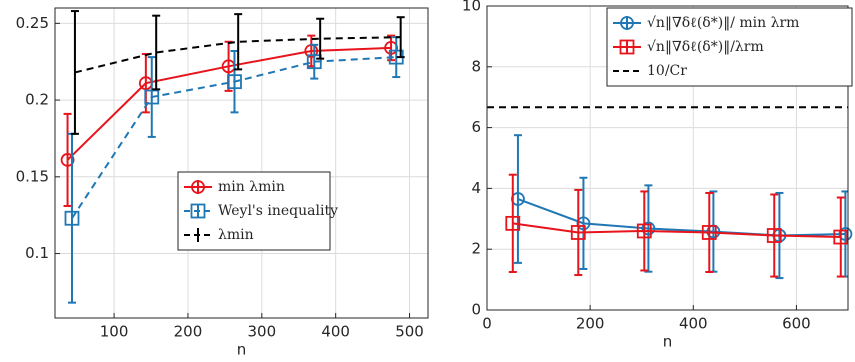 The width and height of the screenshot is (855, 362). Describe the element at coordinates (667, 71) in the screenshot. I see `legend-label: 10/Cr` at that location.